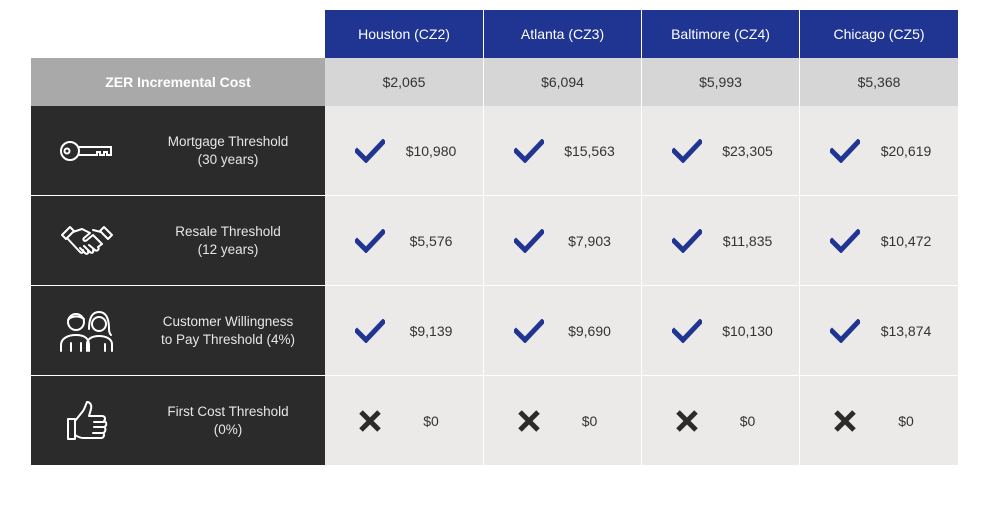  What do you see at coordinates (228, 321) in the screenshot?
I see `row-label-line1: Customer Willingness` at bounding box center [228, 321].